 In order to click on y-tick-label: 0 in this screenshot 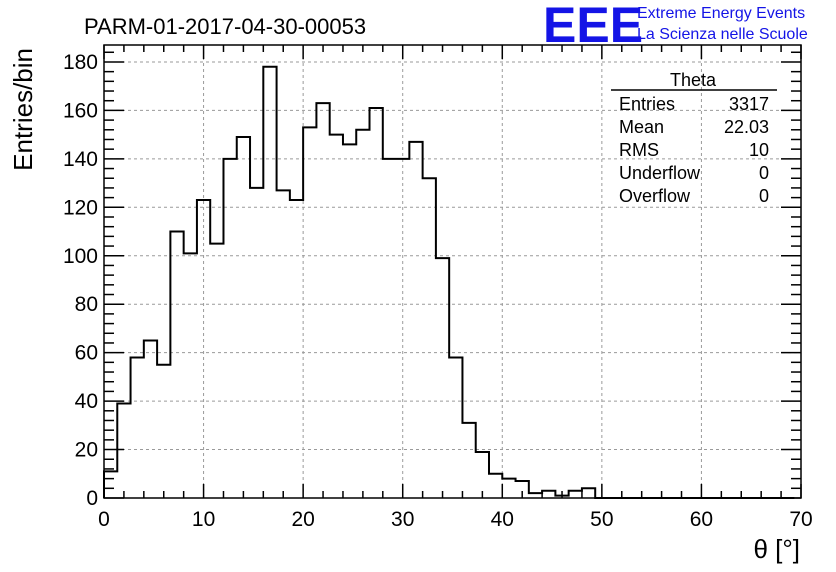, I will do `click(92, 498)`.